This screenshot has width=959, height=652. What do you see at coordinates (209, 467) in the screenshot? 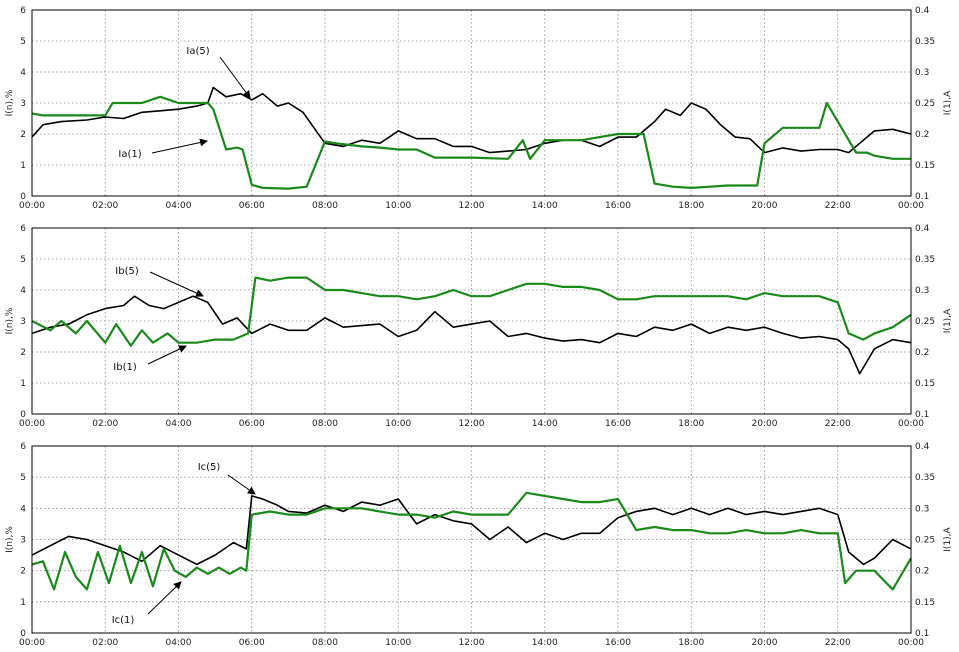
I see `annotation-label: Ic(5)` at bounding box center [209, 467].